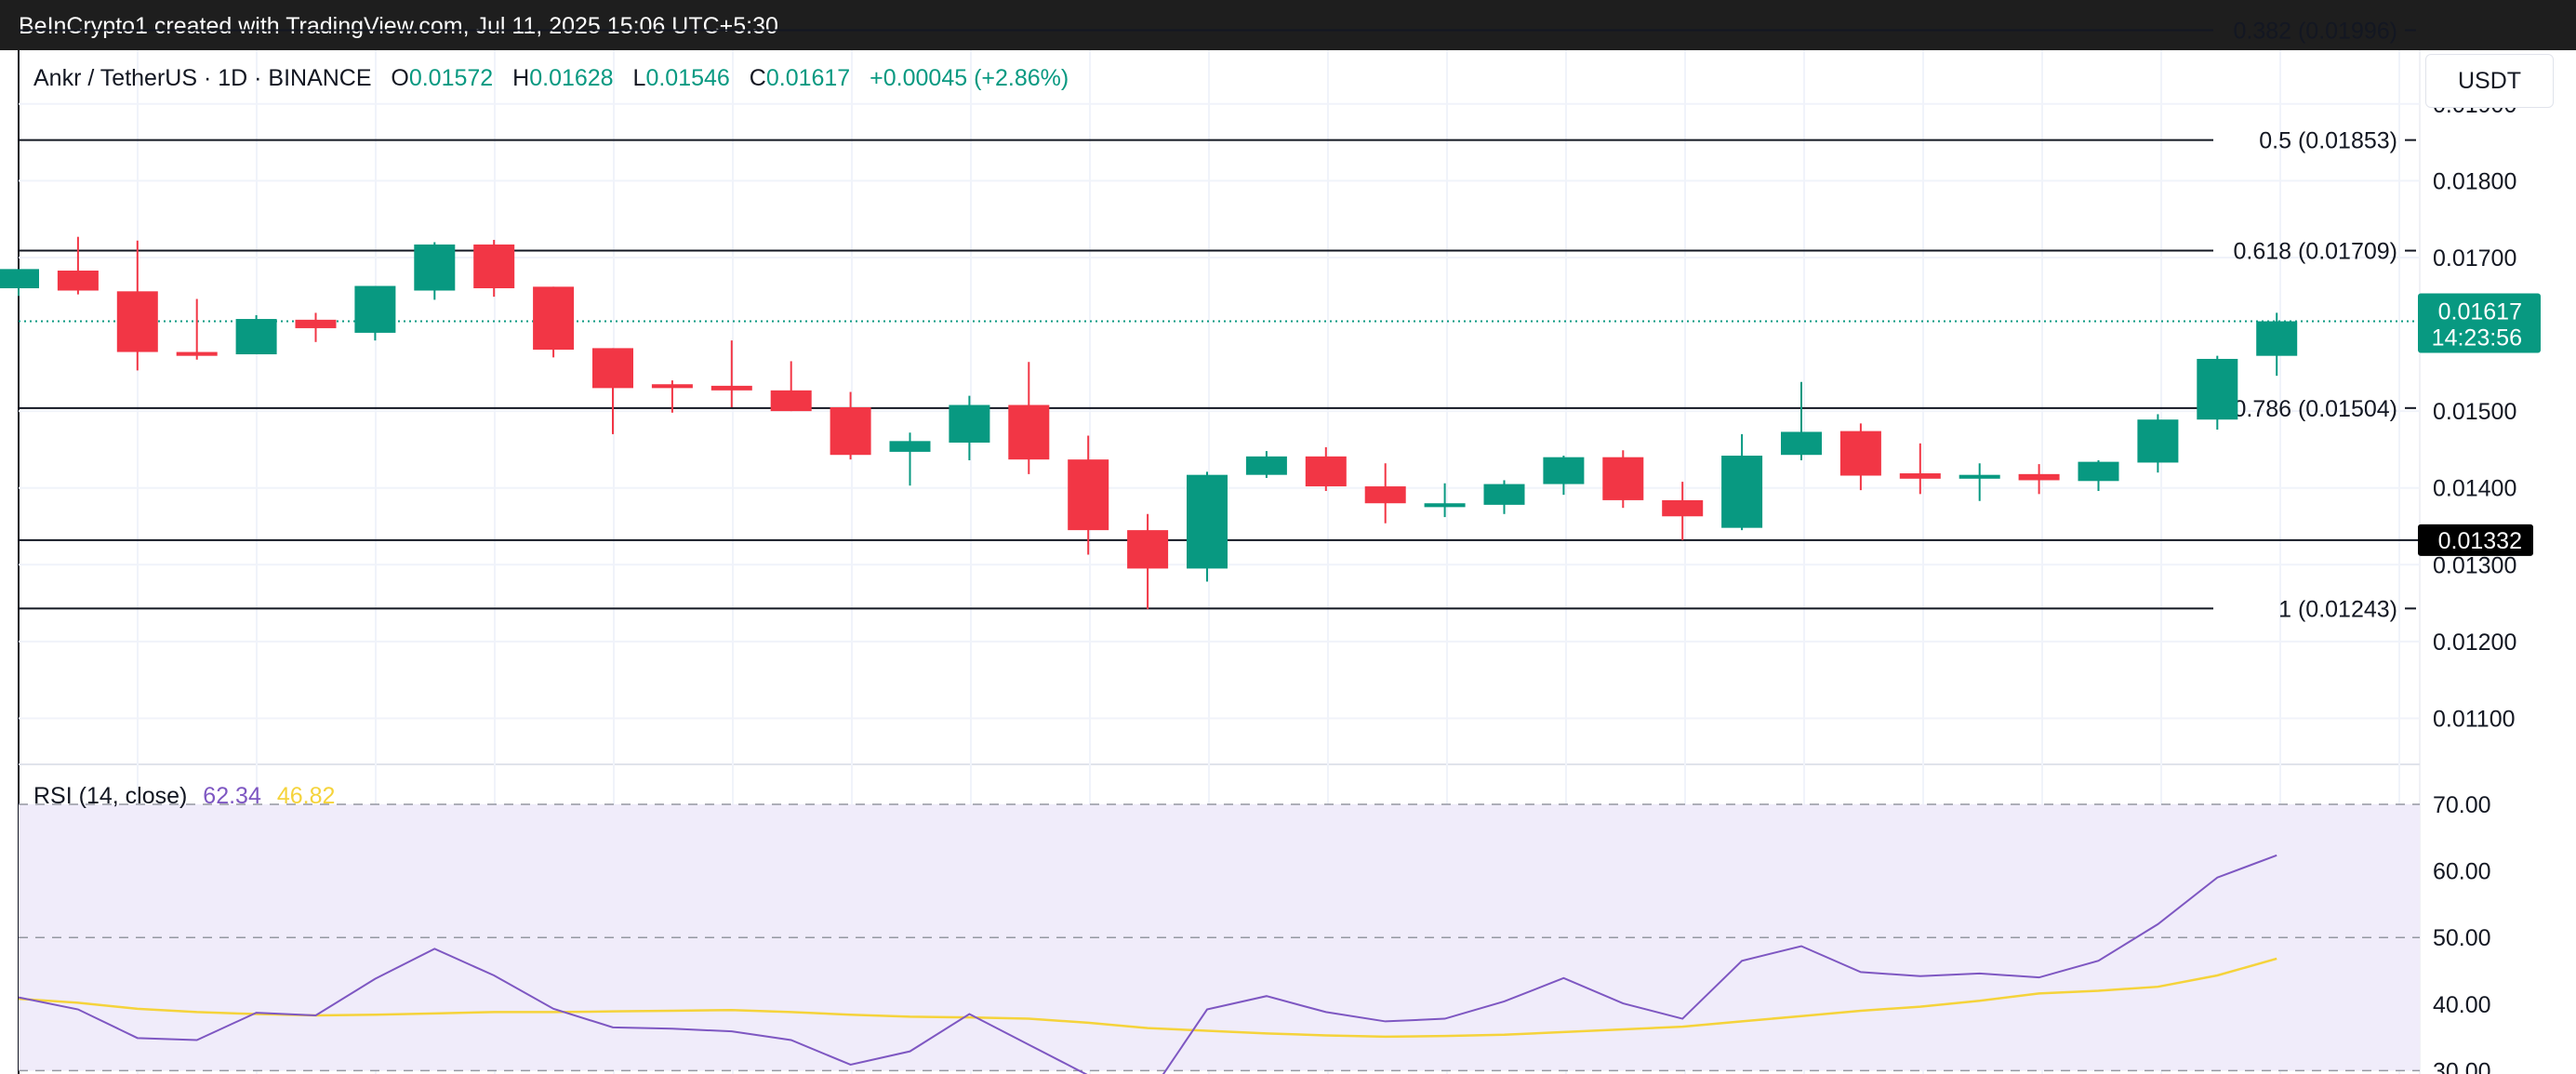 This screenshot has height=1074, width=2576. I want to click on fib-level-label: 0.5 (0.01853), so click(2328, 141).